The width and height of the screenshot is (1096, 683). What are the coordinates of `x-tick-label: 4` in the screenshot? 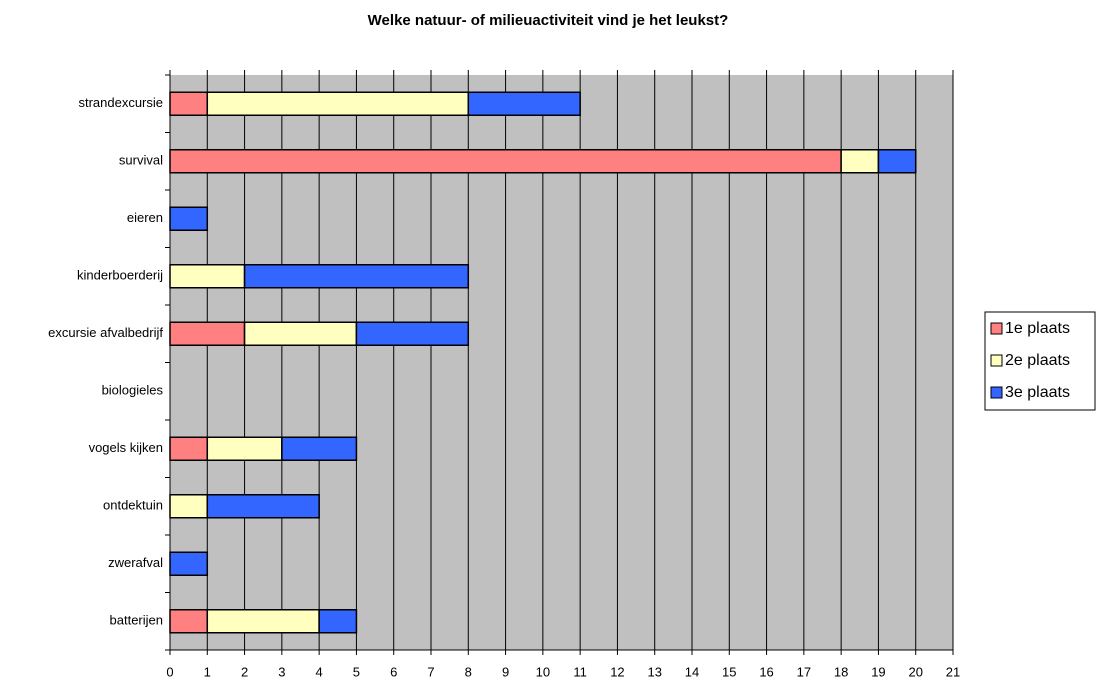 It's located at (319, 671).